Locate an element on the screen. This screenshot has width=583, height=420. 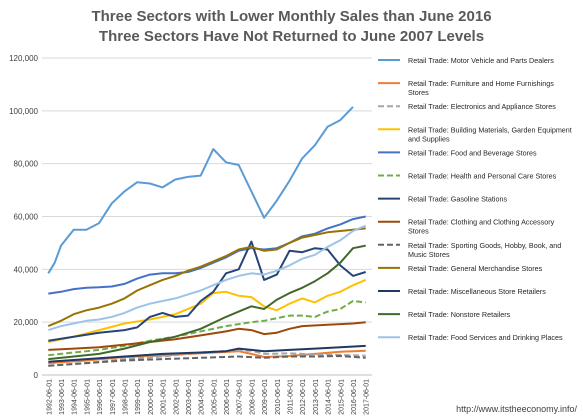
x-tick-label: 2004-06-01 is located at coordinates (202, 397).